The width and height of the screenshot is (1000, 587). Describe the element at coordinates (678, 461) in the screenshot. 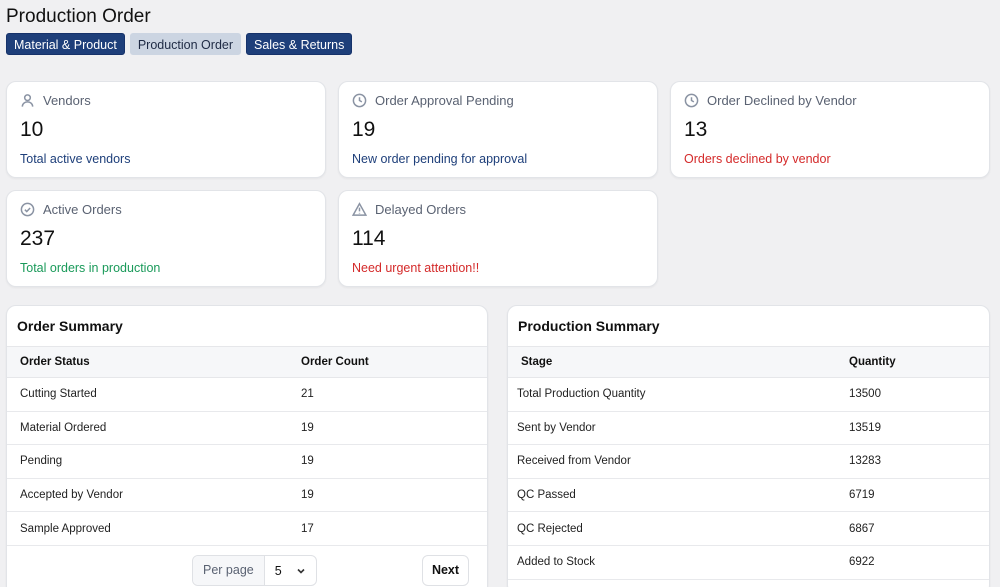

I see `cell-stage: Received from Vendor` at that location.